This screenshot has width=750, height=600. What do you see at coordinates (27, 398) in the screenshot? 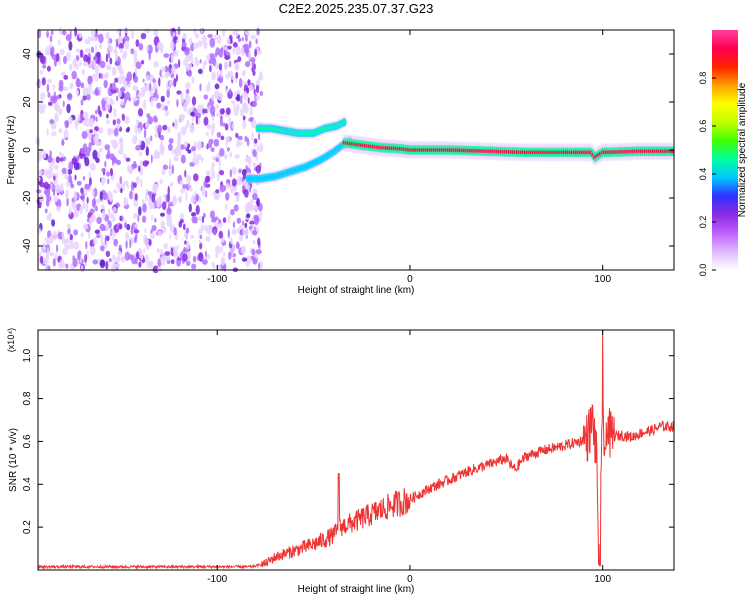
I see `snr-ytick-label: 0.8` at bounding box center [27, 398].